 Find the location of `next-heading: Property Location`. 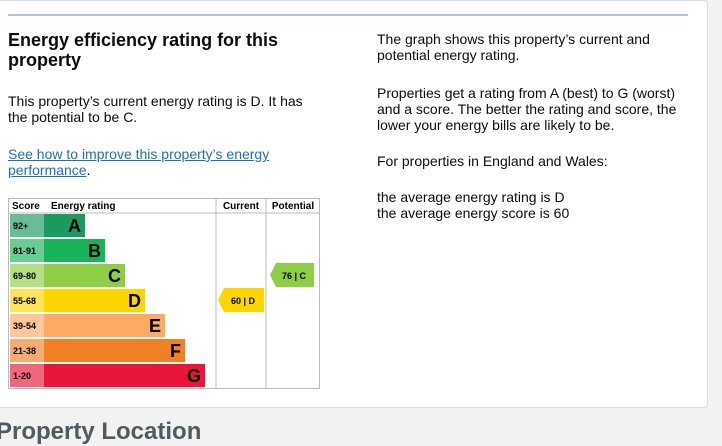

next-heading: Property Location is located at coordinates (101, 431).